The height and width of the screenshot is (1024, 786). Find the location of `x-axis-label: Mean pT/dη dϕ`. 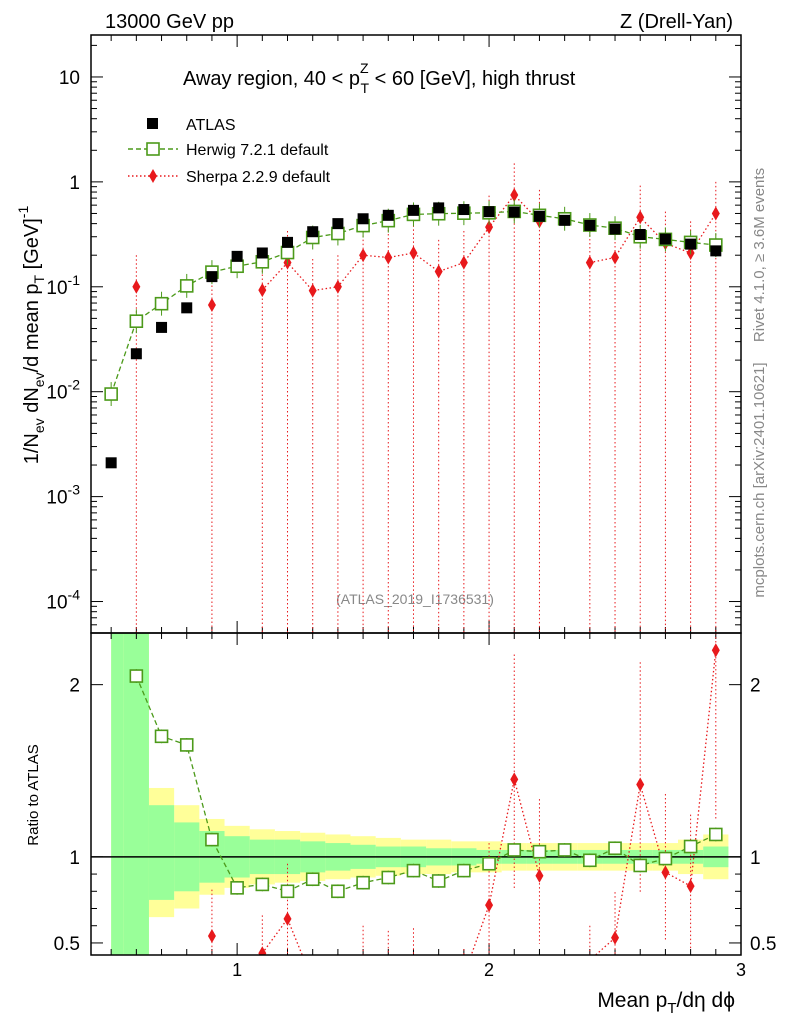

x-axis-label: Mean pT/dη dϕ is located at coordinates (666, 1003).